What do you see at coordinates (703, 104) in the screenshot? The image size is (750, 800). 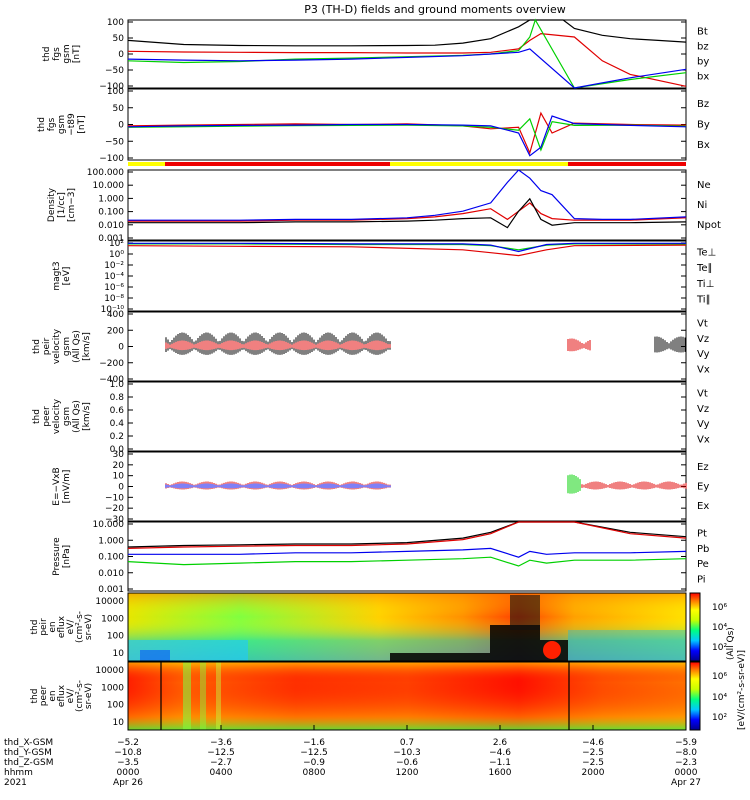 I see `legend-Bz: Bz` at bounding box center [703, 104].